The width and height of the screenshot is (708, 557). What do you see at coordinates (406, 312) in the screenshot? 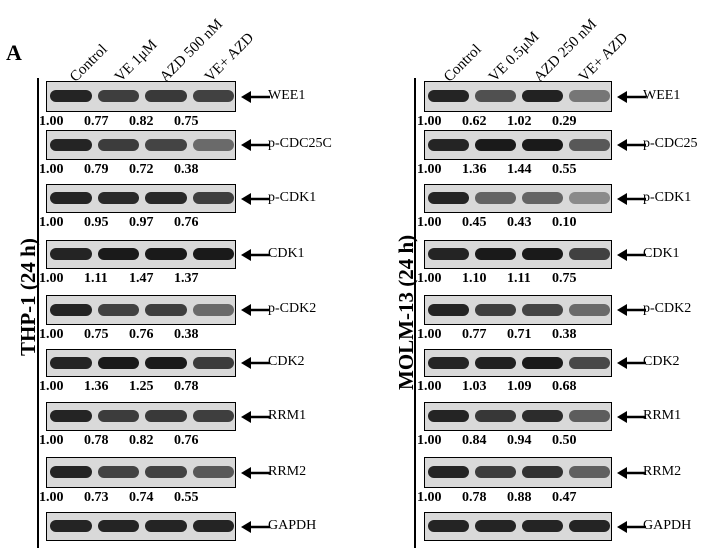
I see `cell-line-label: MOLM-13 (24 h)` at bounding box center [406, 312].